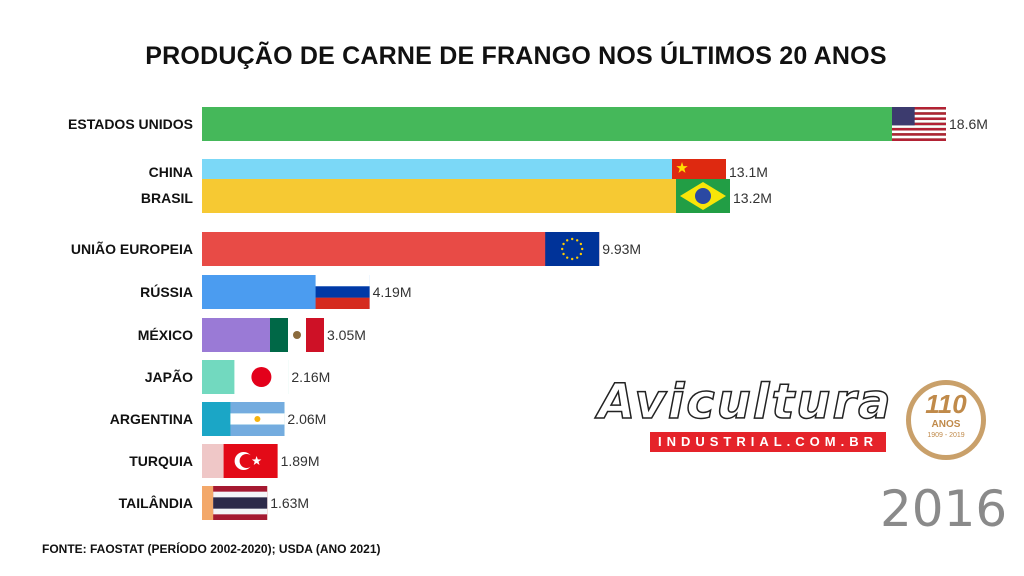  What do you see at coordinates (946, 404) in the screenshot?
I see `seal-number: 110` at bounding box center [946, 404].